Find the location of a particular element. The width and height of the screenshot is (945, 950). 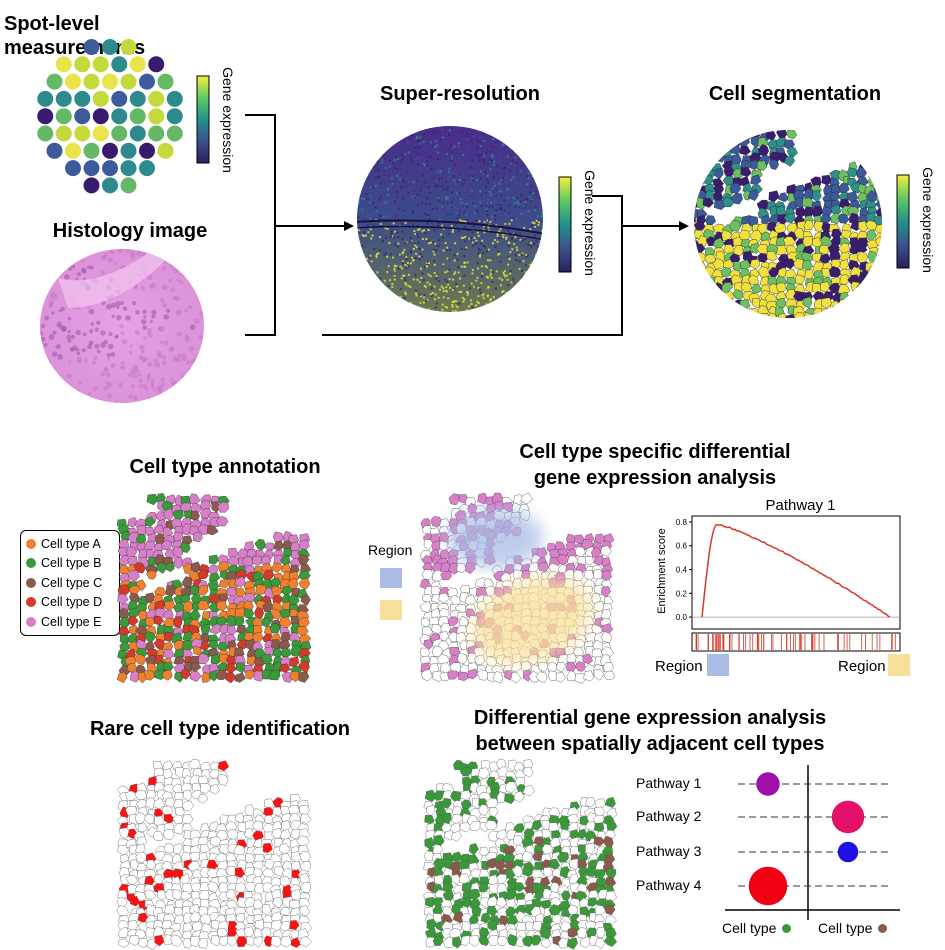

legend-label: Cell type C is located at coordinates (72, 582).